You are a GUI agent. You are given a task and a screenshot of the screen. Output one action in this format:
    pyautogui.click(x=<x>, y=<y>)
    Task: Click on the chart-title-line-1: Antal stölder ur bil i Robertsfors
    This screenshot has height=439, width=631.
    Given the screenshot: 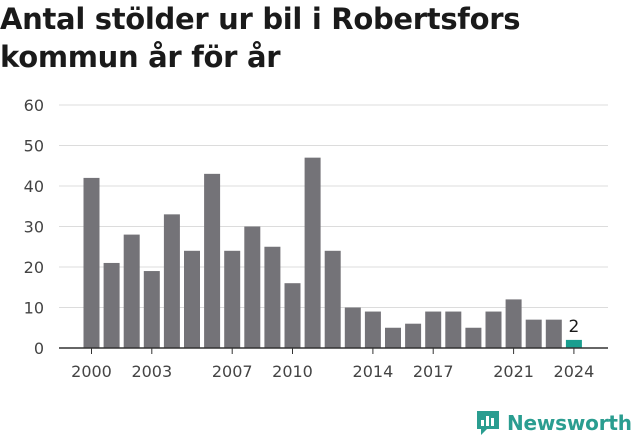 What is the action you would take?
    pyautogui.click(x=260, y=19)
    